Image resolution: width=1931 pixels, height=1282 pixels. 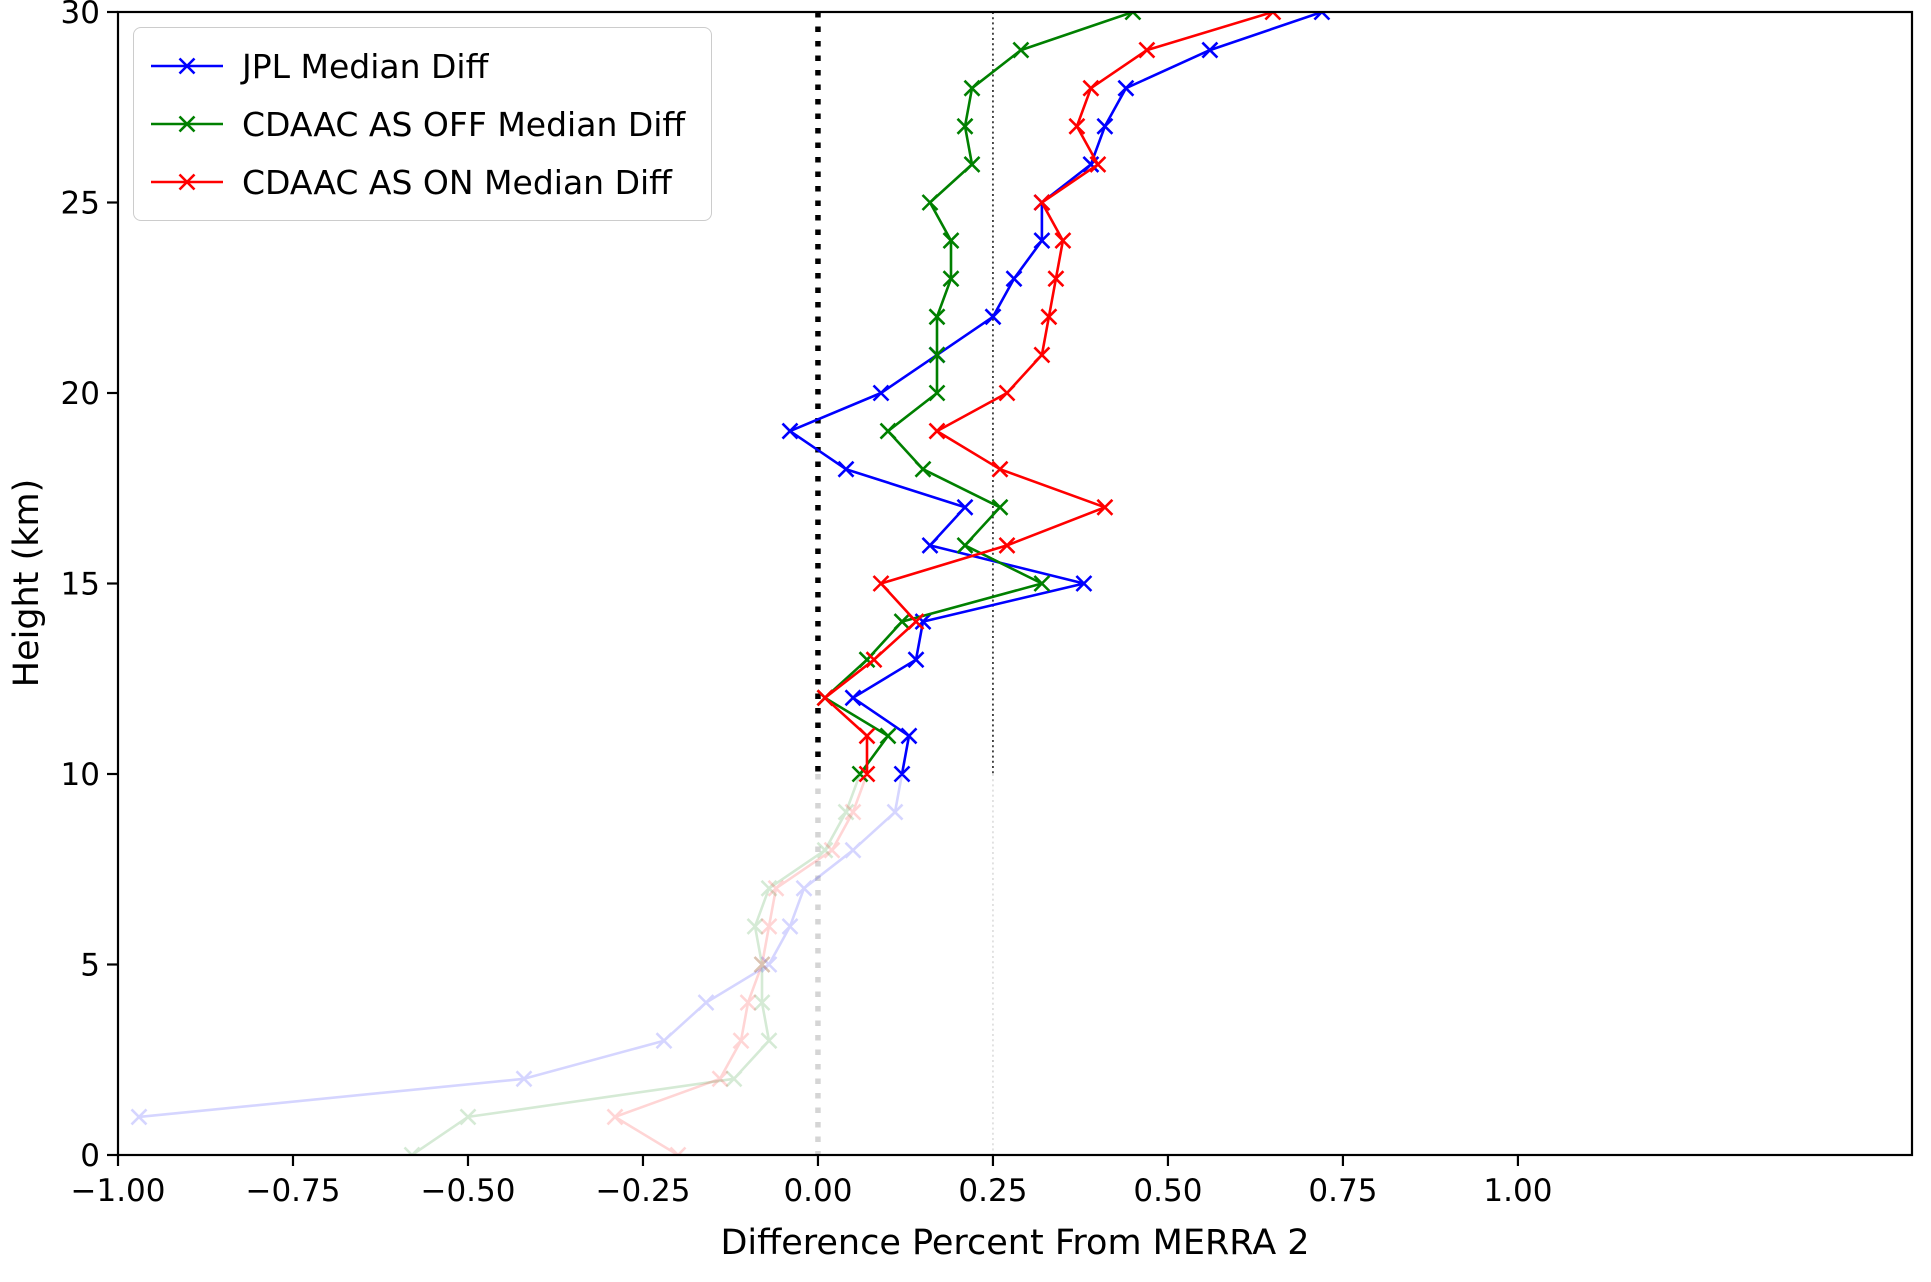 What do you see at coordinates (80, 394) in the screenshot?
I see `y-tick-label: 20` at bounding box center [80, 394].